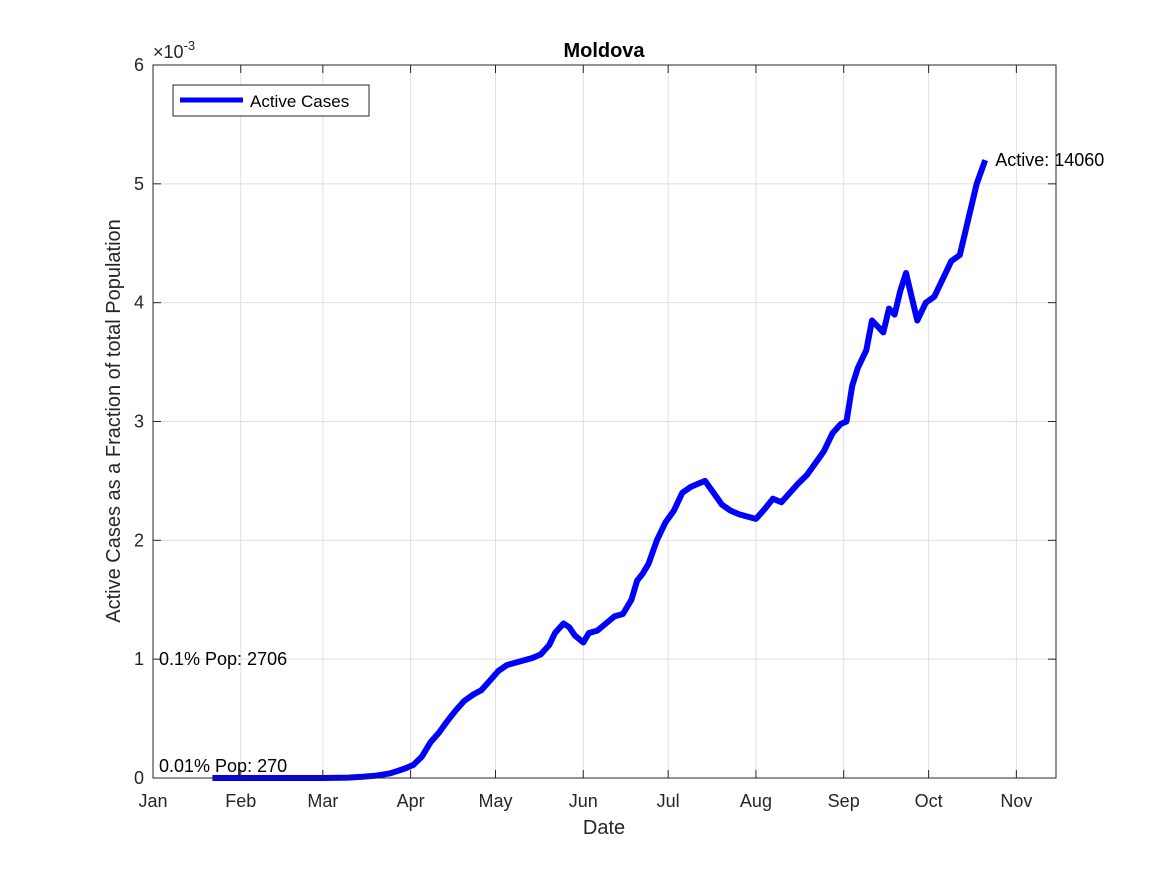  What do you see at coordinates (496, 801) in the screenshot?
I see `x-tick-label: May` at bounding box center [496, 801].